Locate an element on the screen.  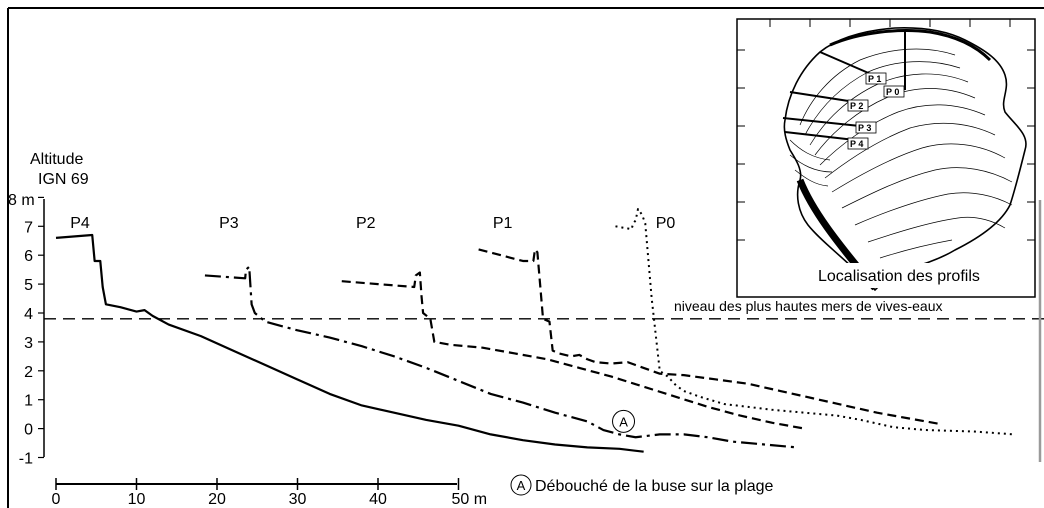
series-label-p1: P1 is located at coordinates (503, 223).